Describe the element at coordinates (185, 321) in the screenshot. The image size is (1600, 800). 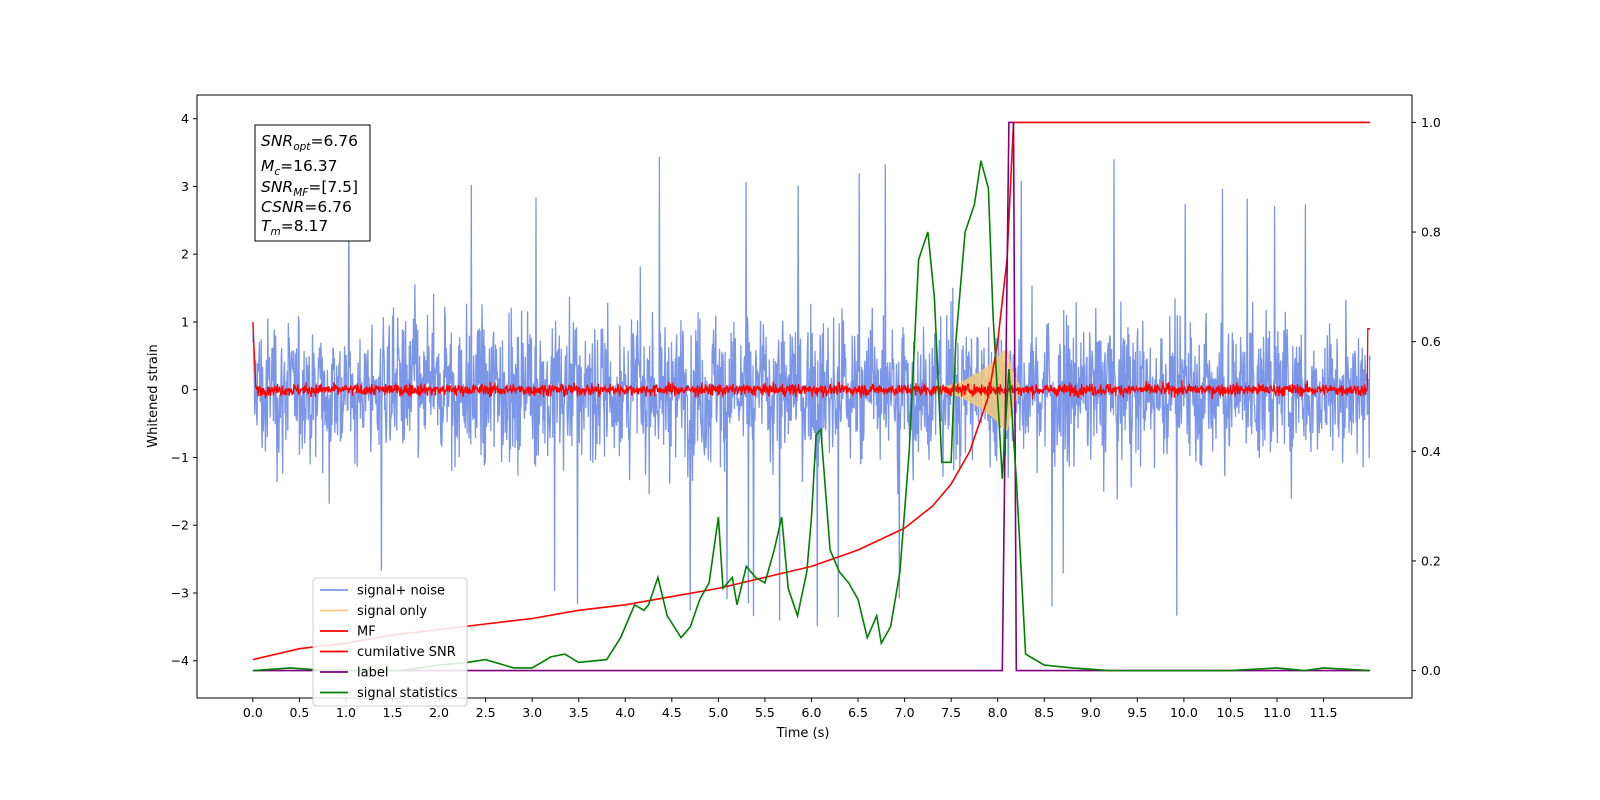
I see `y-tick-label: 1` at that location.